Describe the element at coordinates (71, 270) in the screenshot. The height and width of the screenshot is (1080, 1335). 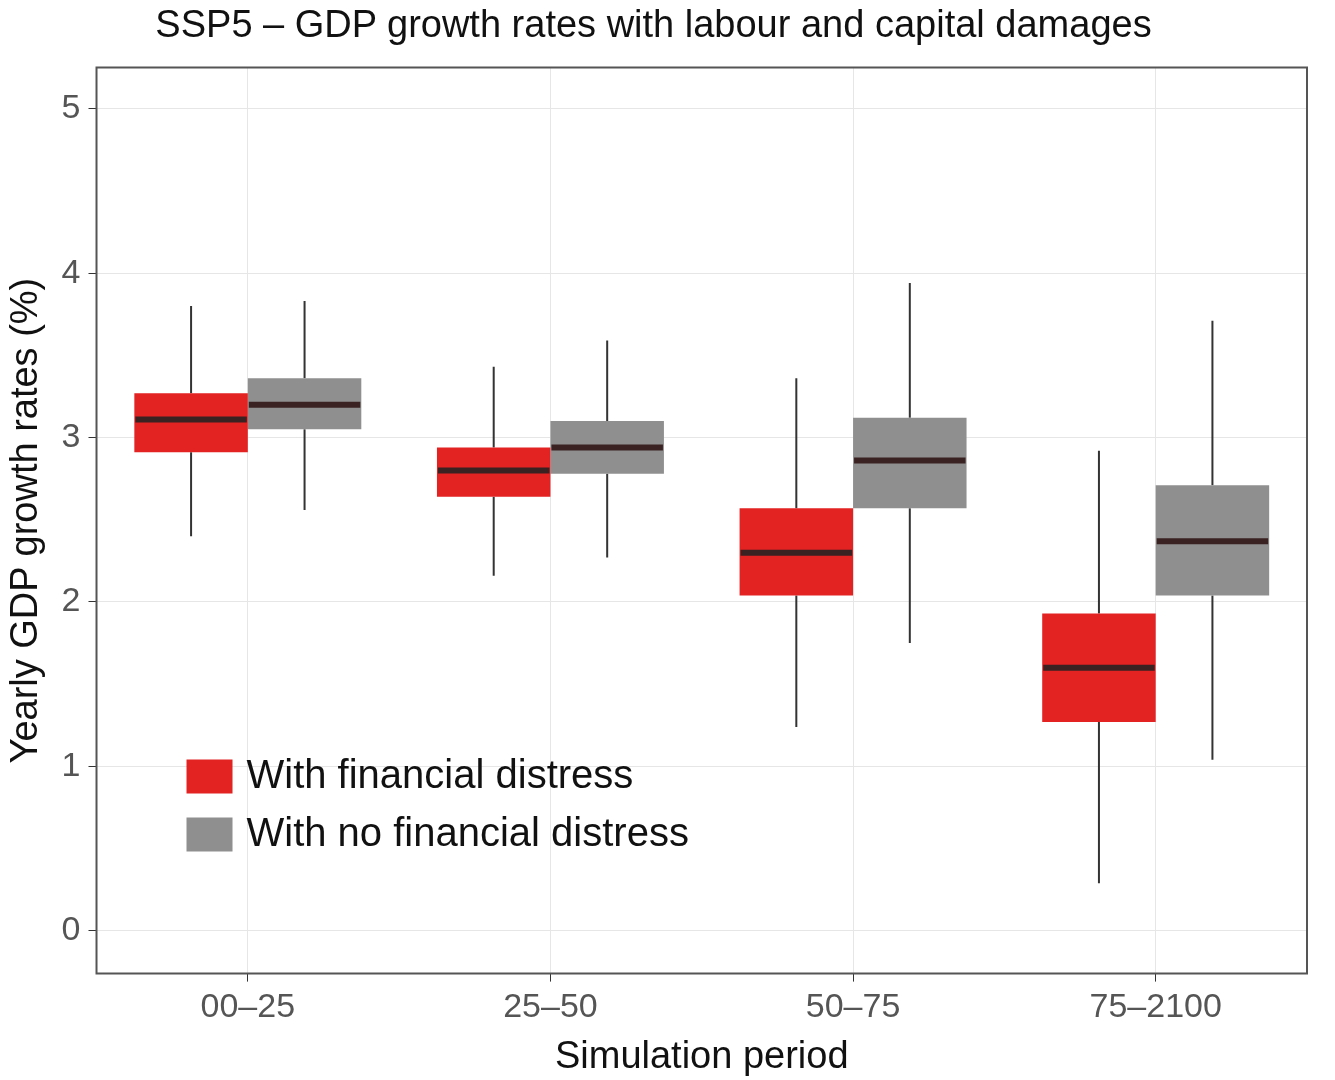
I see `y-tick-label: 4` at that location.